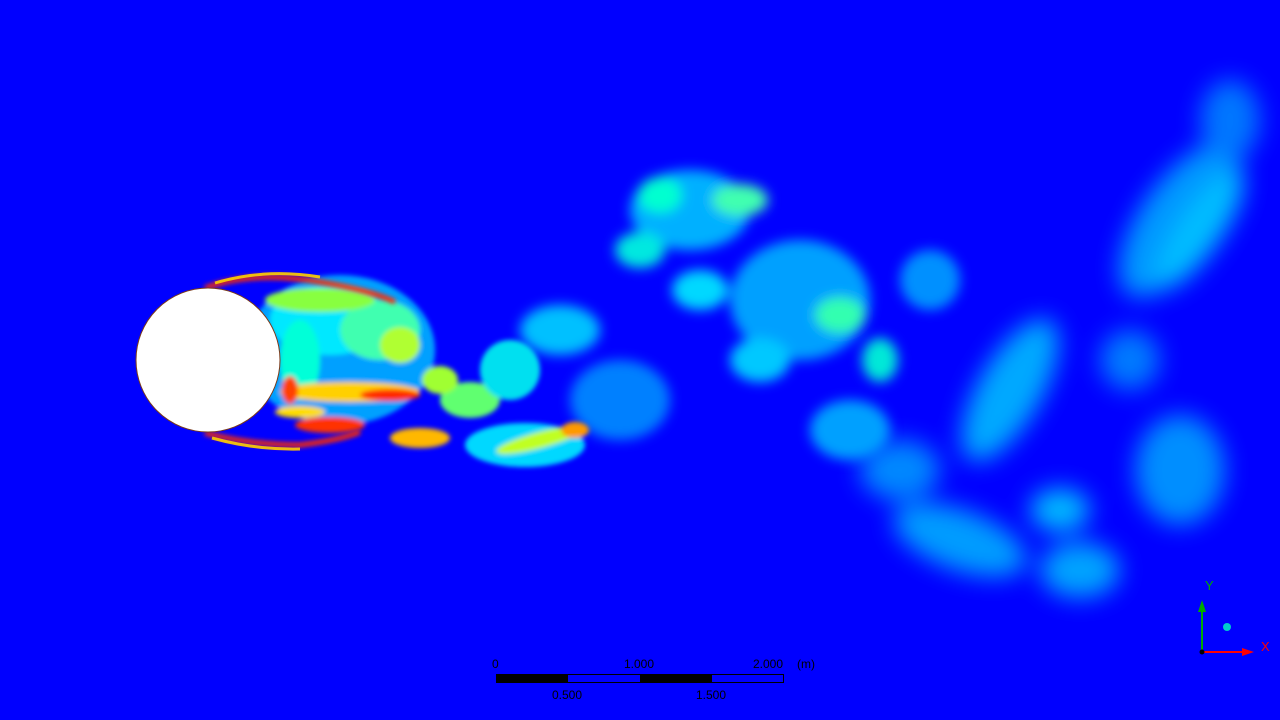  I want to click on scale-label-0: 0, so click(495, 664).